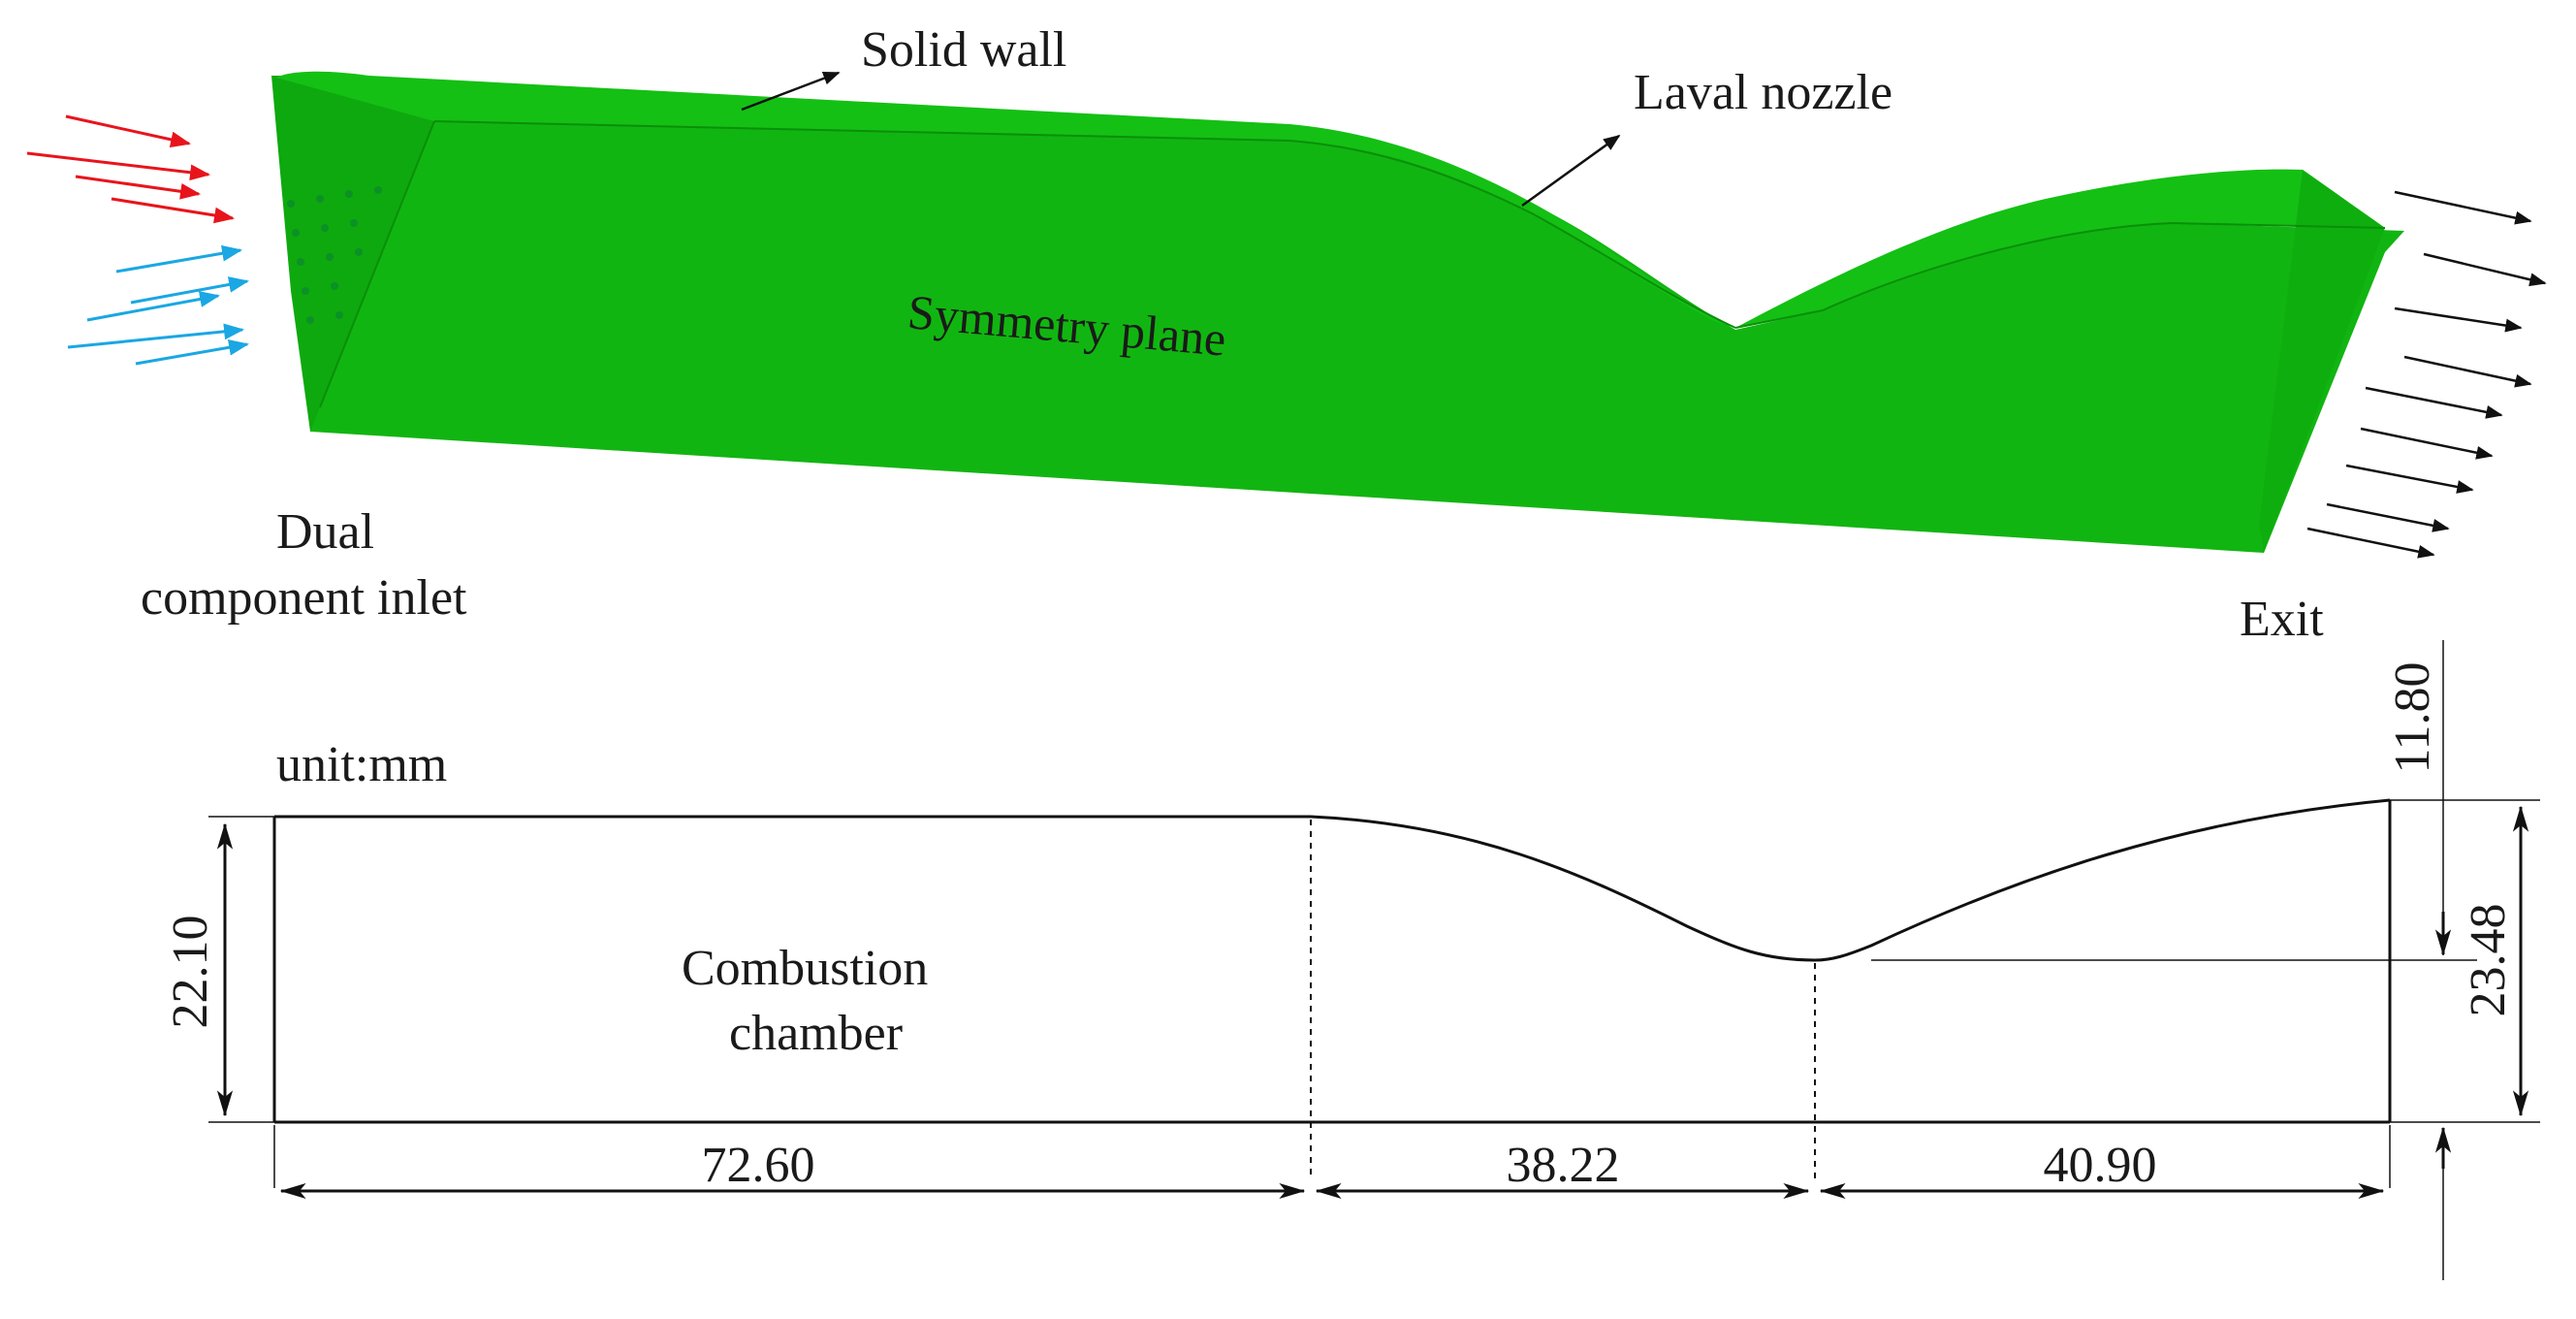 The width and height of the screenshot is (2576, 1319). Describe the element at coordinates (1763, 93) in the screenshot. I see `laval-nozzle-label: Laval nozzle` at that location.